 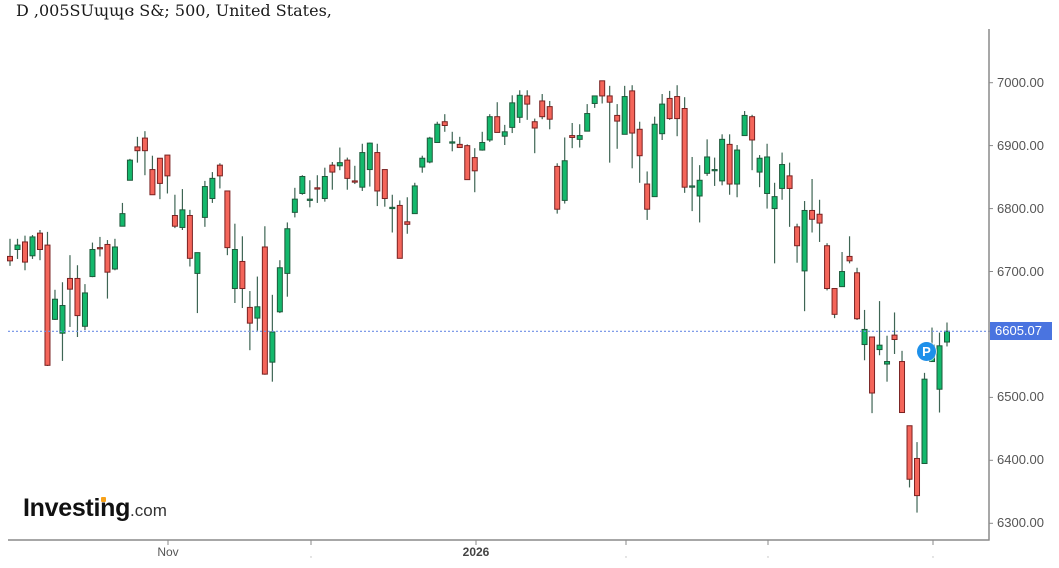 I want to click on x-tick-label-2026: 2026, so click(x=476, y=552).